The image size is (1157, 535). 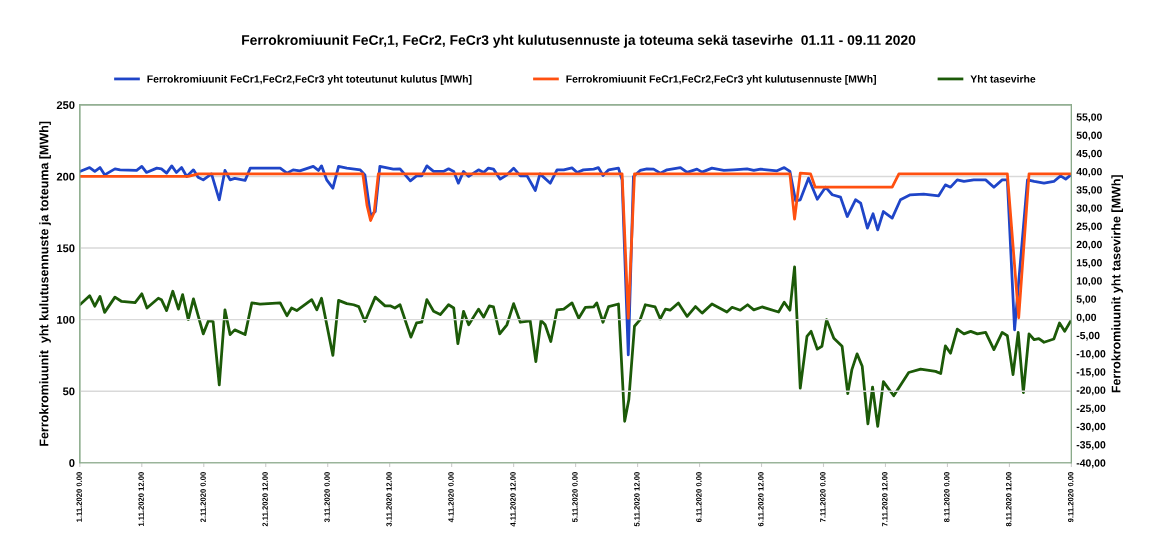 What do you see at coordinates (1089, 209) in the screenshot?
I see `y2-tick-label: 30,00` at bounding box center [1089, 209].